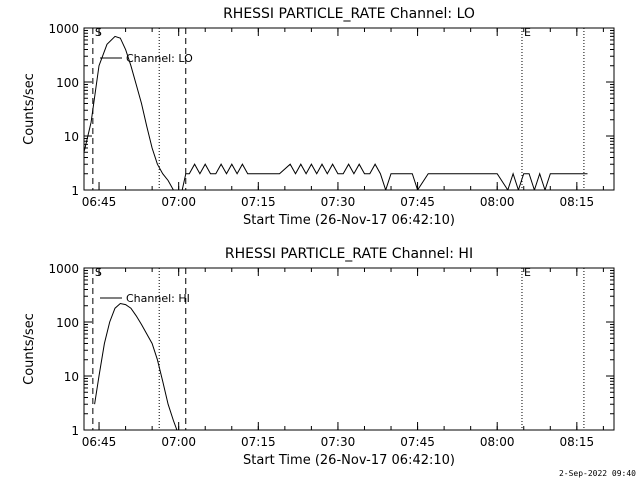 This screenshot has height=480, width=640. I want to click on footer-timestamp: 2-Sep-2022 09:40, so click(597, 473).